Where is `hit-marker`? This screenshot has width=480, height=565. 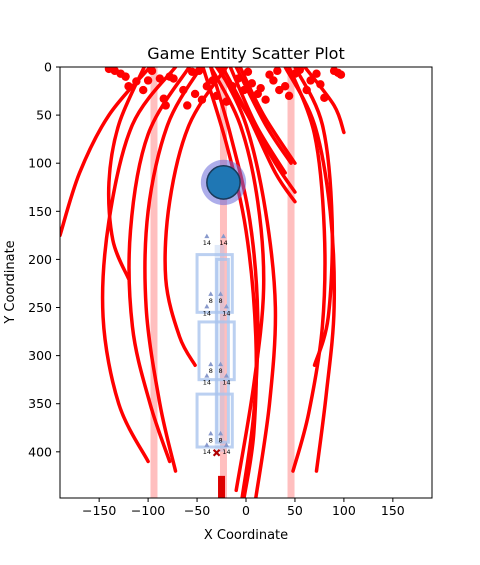
hit-marker is located at coordinates (216, 453).